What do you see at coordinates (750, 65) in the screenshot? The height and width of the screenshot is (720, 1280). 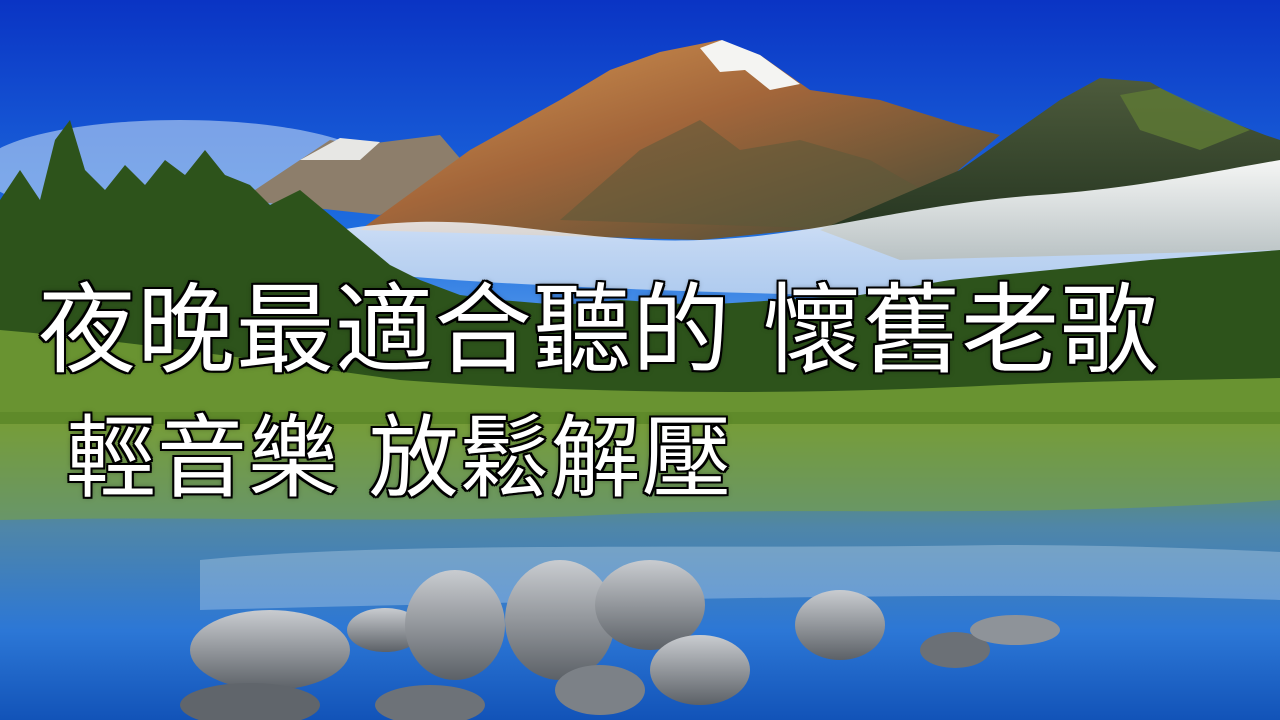 I see `main-mountain-snow` at bounding box center [750, 65].